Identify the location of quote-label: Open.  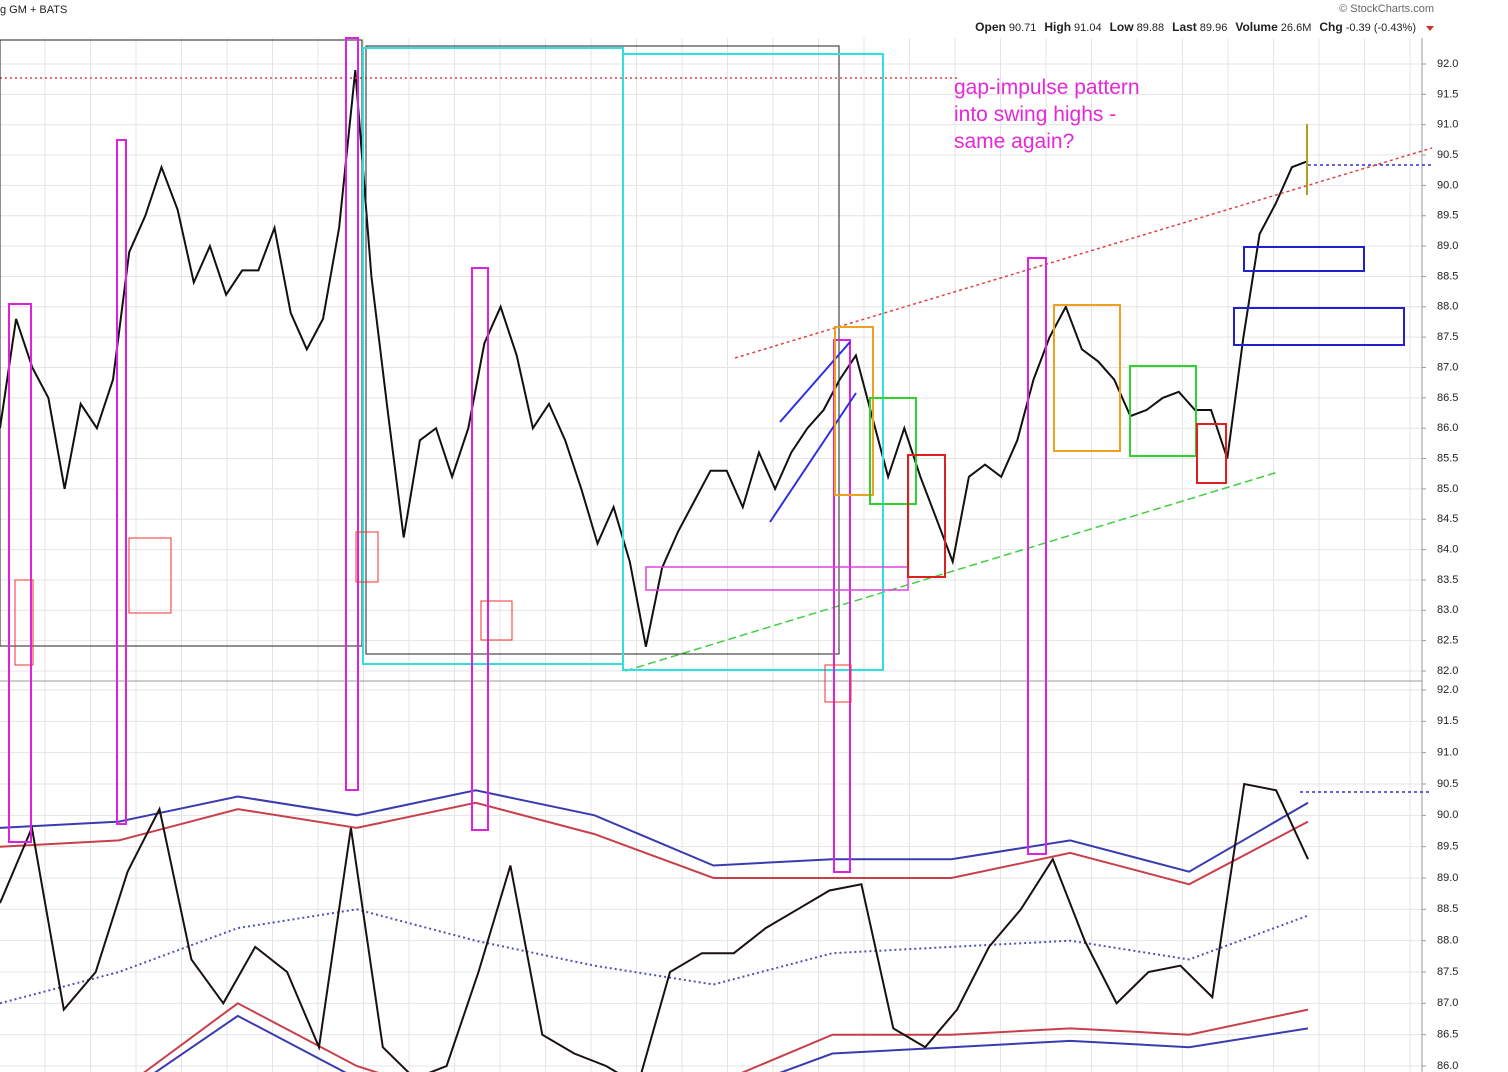
(990, 27).